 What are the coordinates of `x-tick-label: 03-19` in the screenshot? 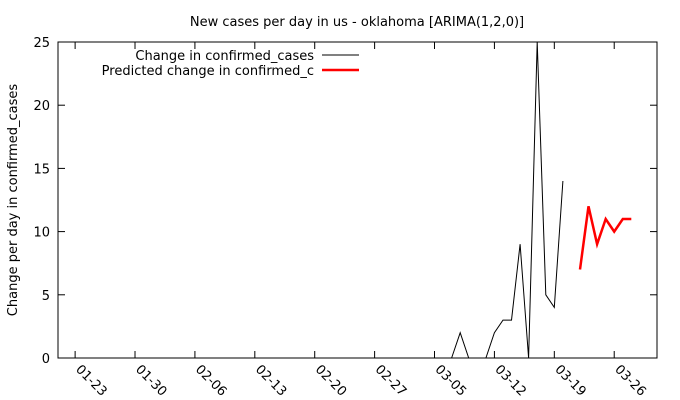 It's located at (569, 380).